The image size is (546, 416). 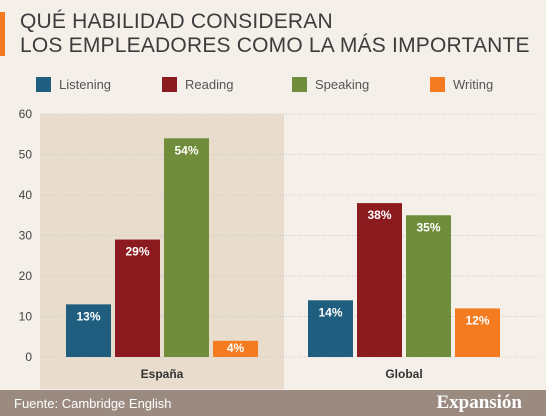 I want to click on title-accent-bar, so click(x=2, y=34).